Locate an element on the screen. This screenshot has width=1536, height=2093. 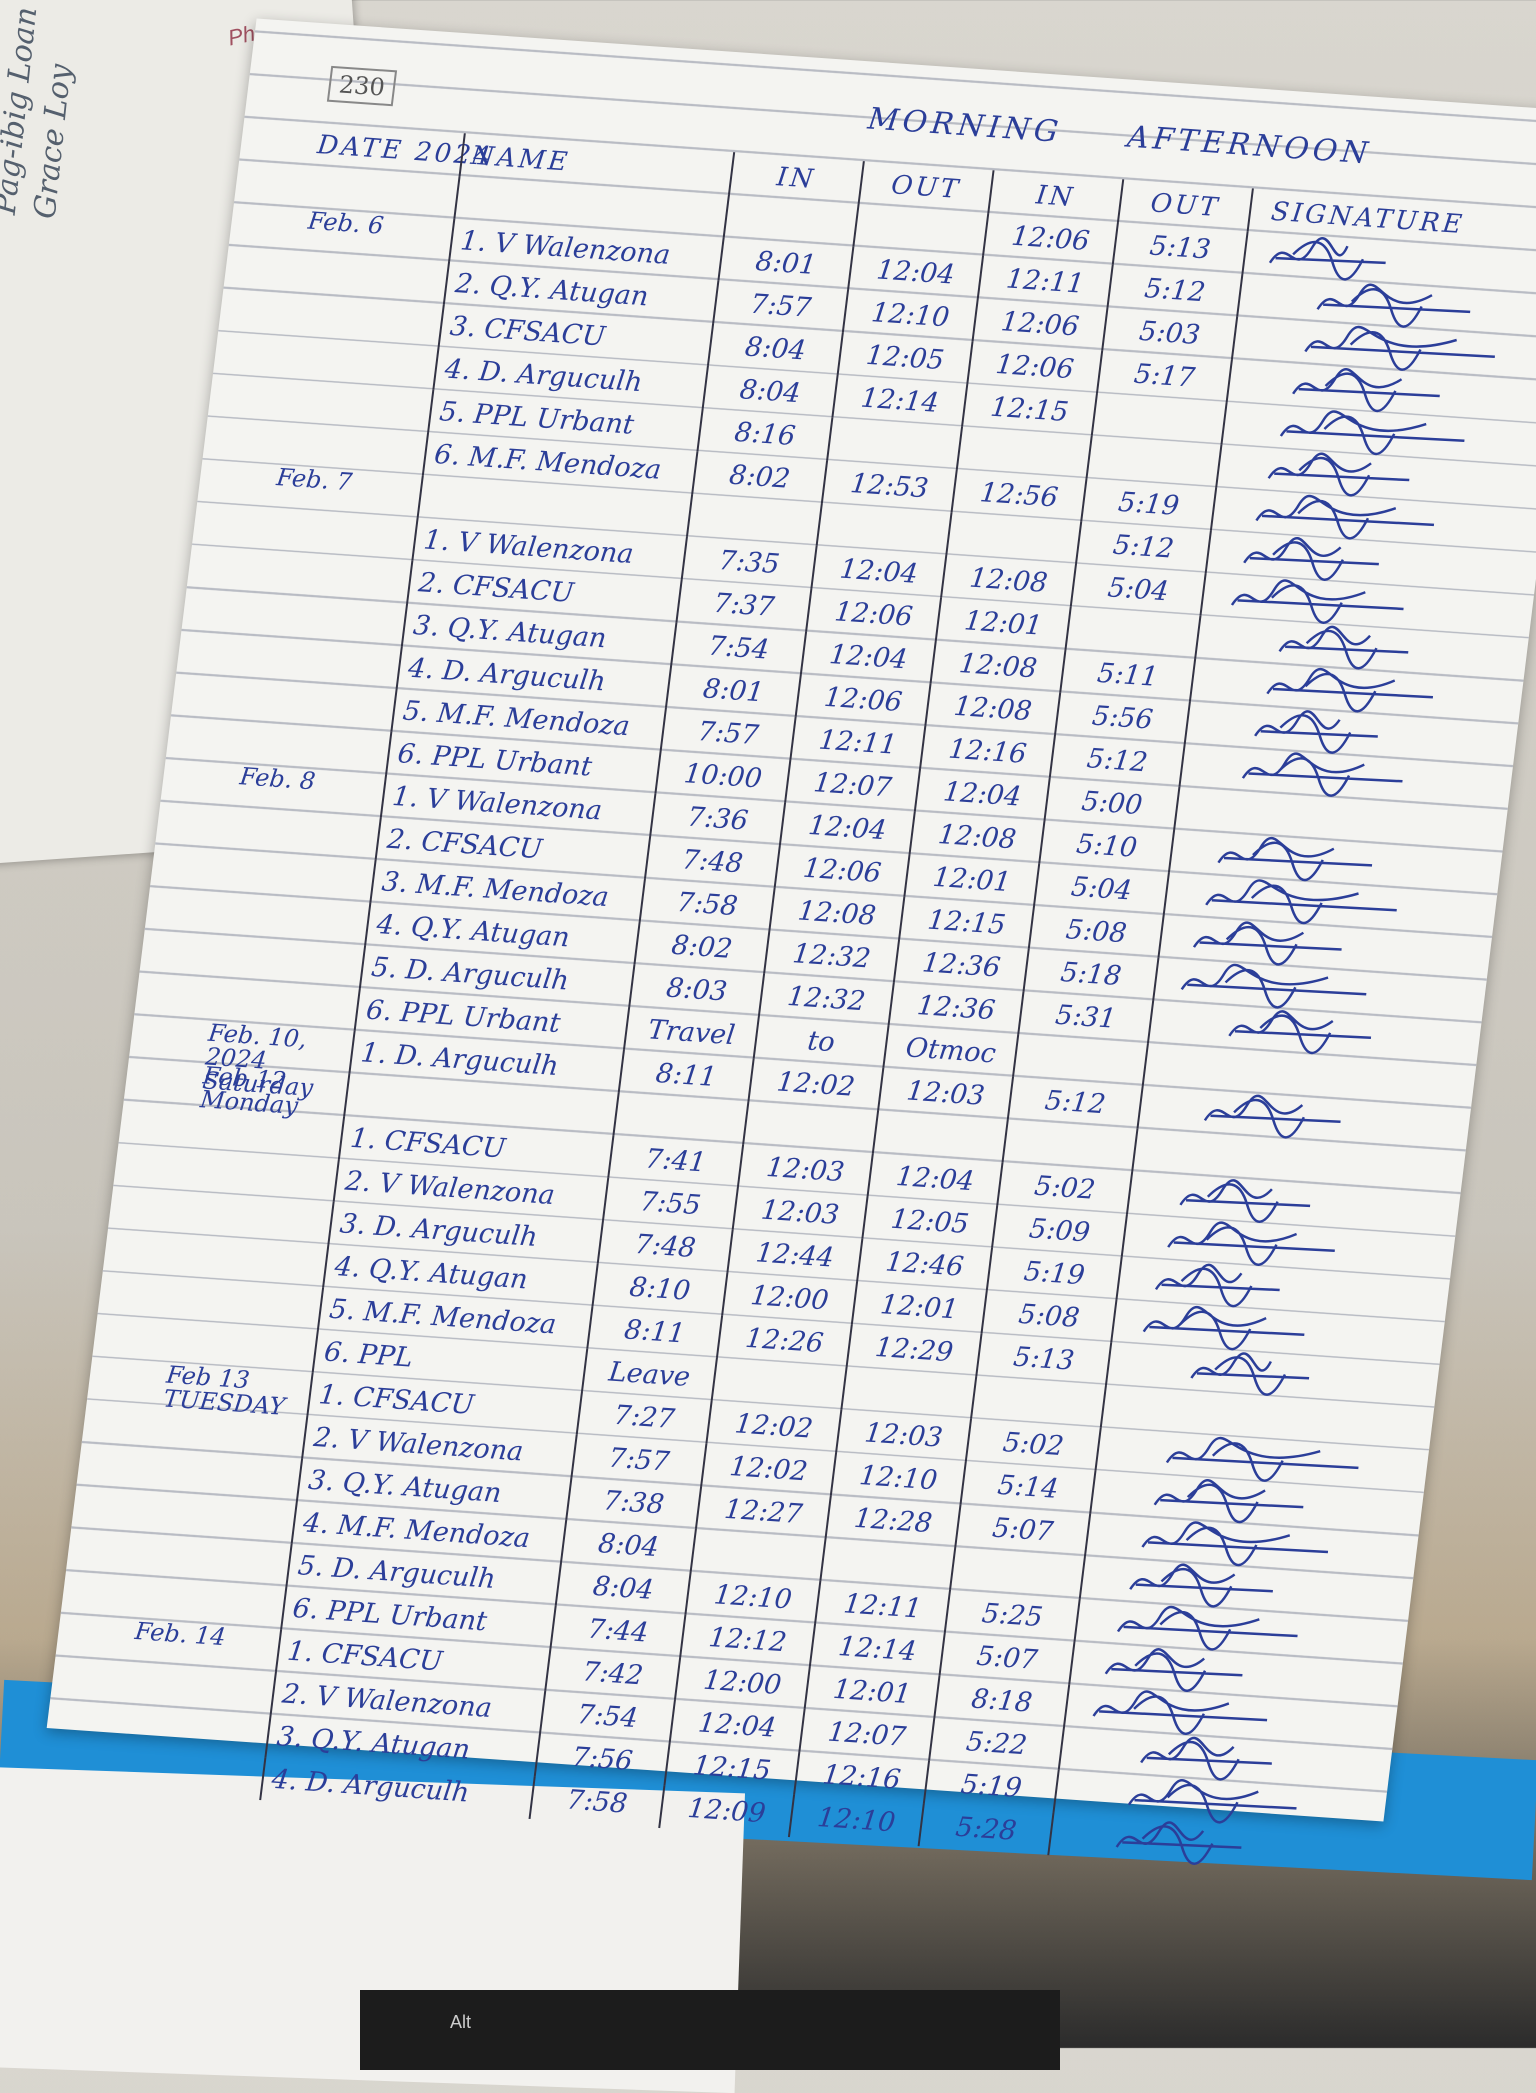
log-row: 5. M.F. Mendoza 8:11 12:26 12:29 5:13 is located at coordinates (793, 1342).